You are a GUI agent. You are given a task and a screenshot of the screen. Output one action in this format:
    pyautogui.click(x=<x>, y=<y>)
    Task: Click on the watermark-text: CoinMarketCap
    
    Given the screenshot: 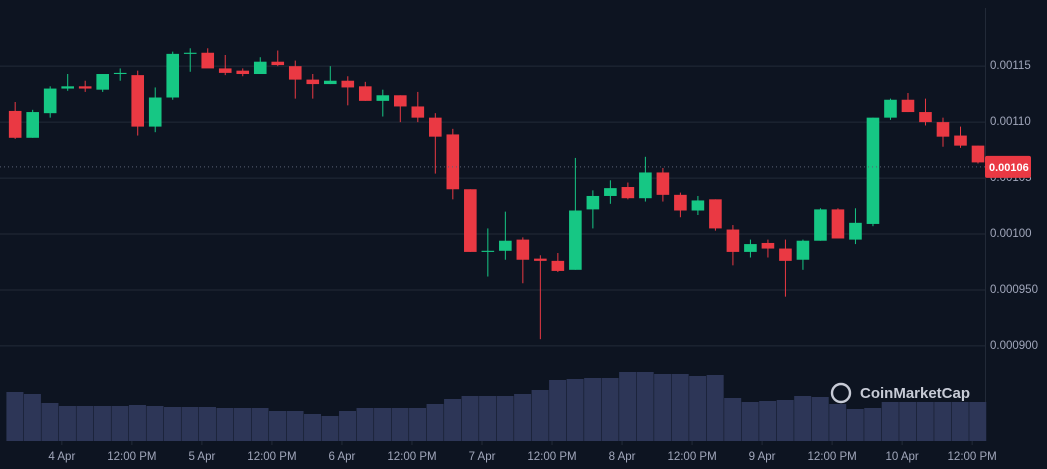 What is the action you would take?
    pyautogui.click(x=915, y=393)
    